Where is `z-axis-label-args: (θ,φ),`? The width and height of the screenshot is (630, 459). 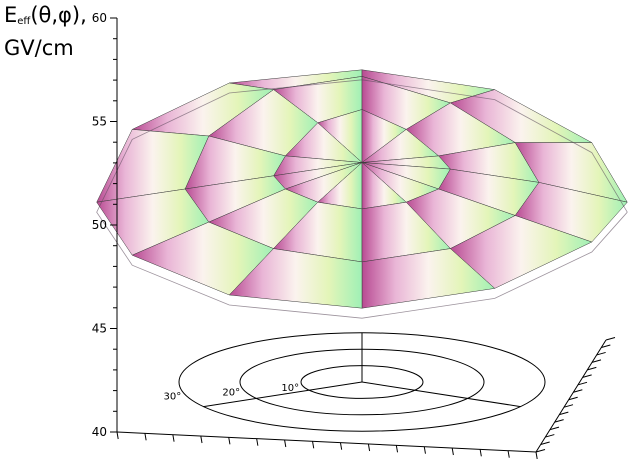 z-axis-label-args: (θ,φ), is located at coordinates (58, 15).